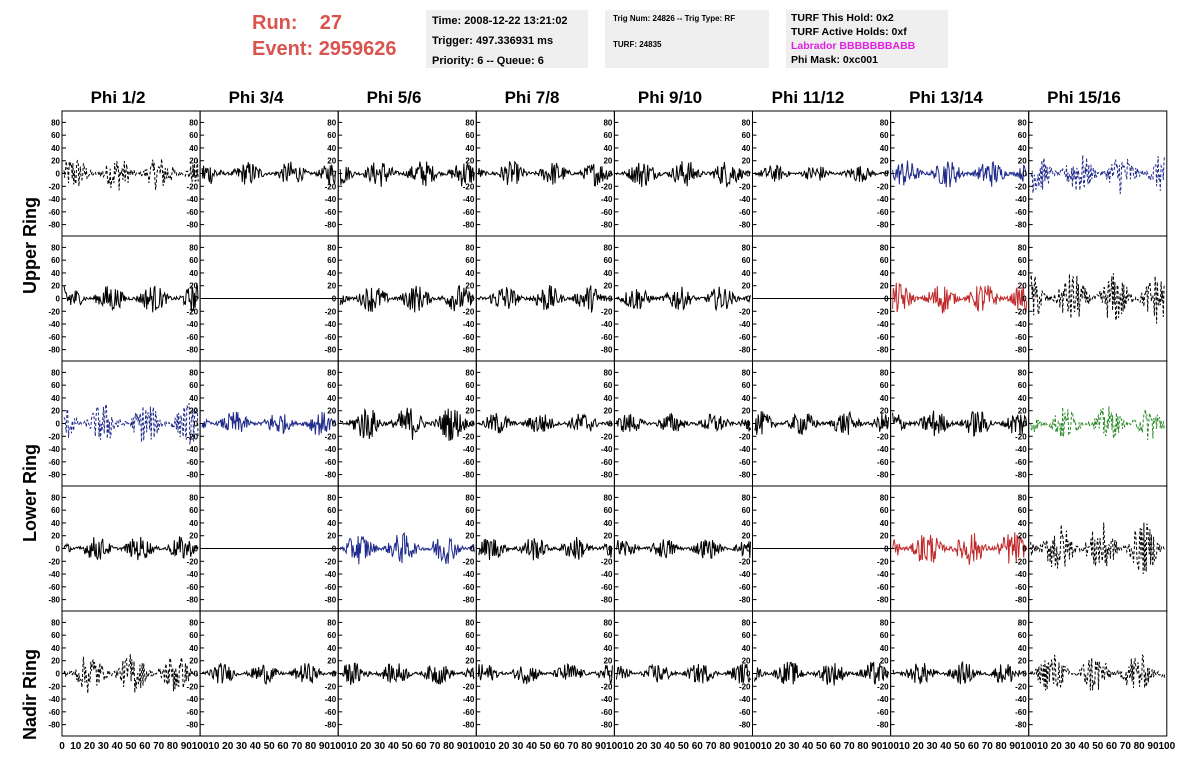 The image size is (1196, 772). Describe the element at coordinates (493, 41) in the screenshot. I see `trigger-text: Trigger: 497.336931 ms` at that location.